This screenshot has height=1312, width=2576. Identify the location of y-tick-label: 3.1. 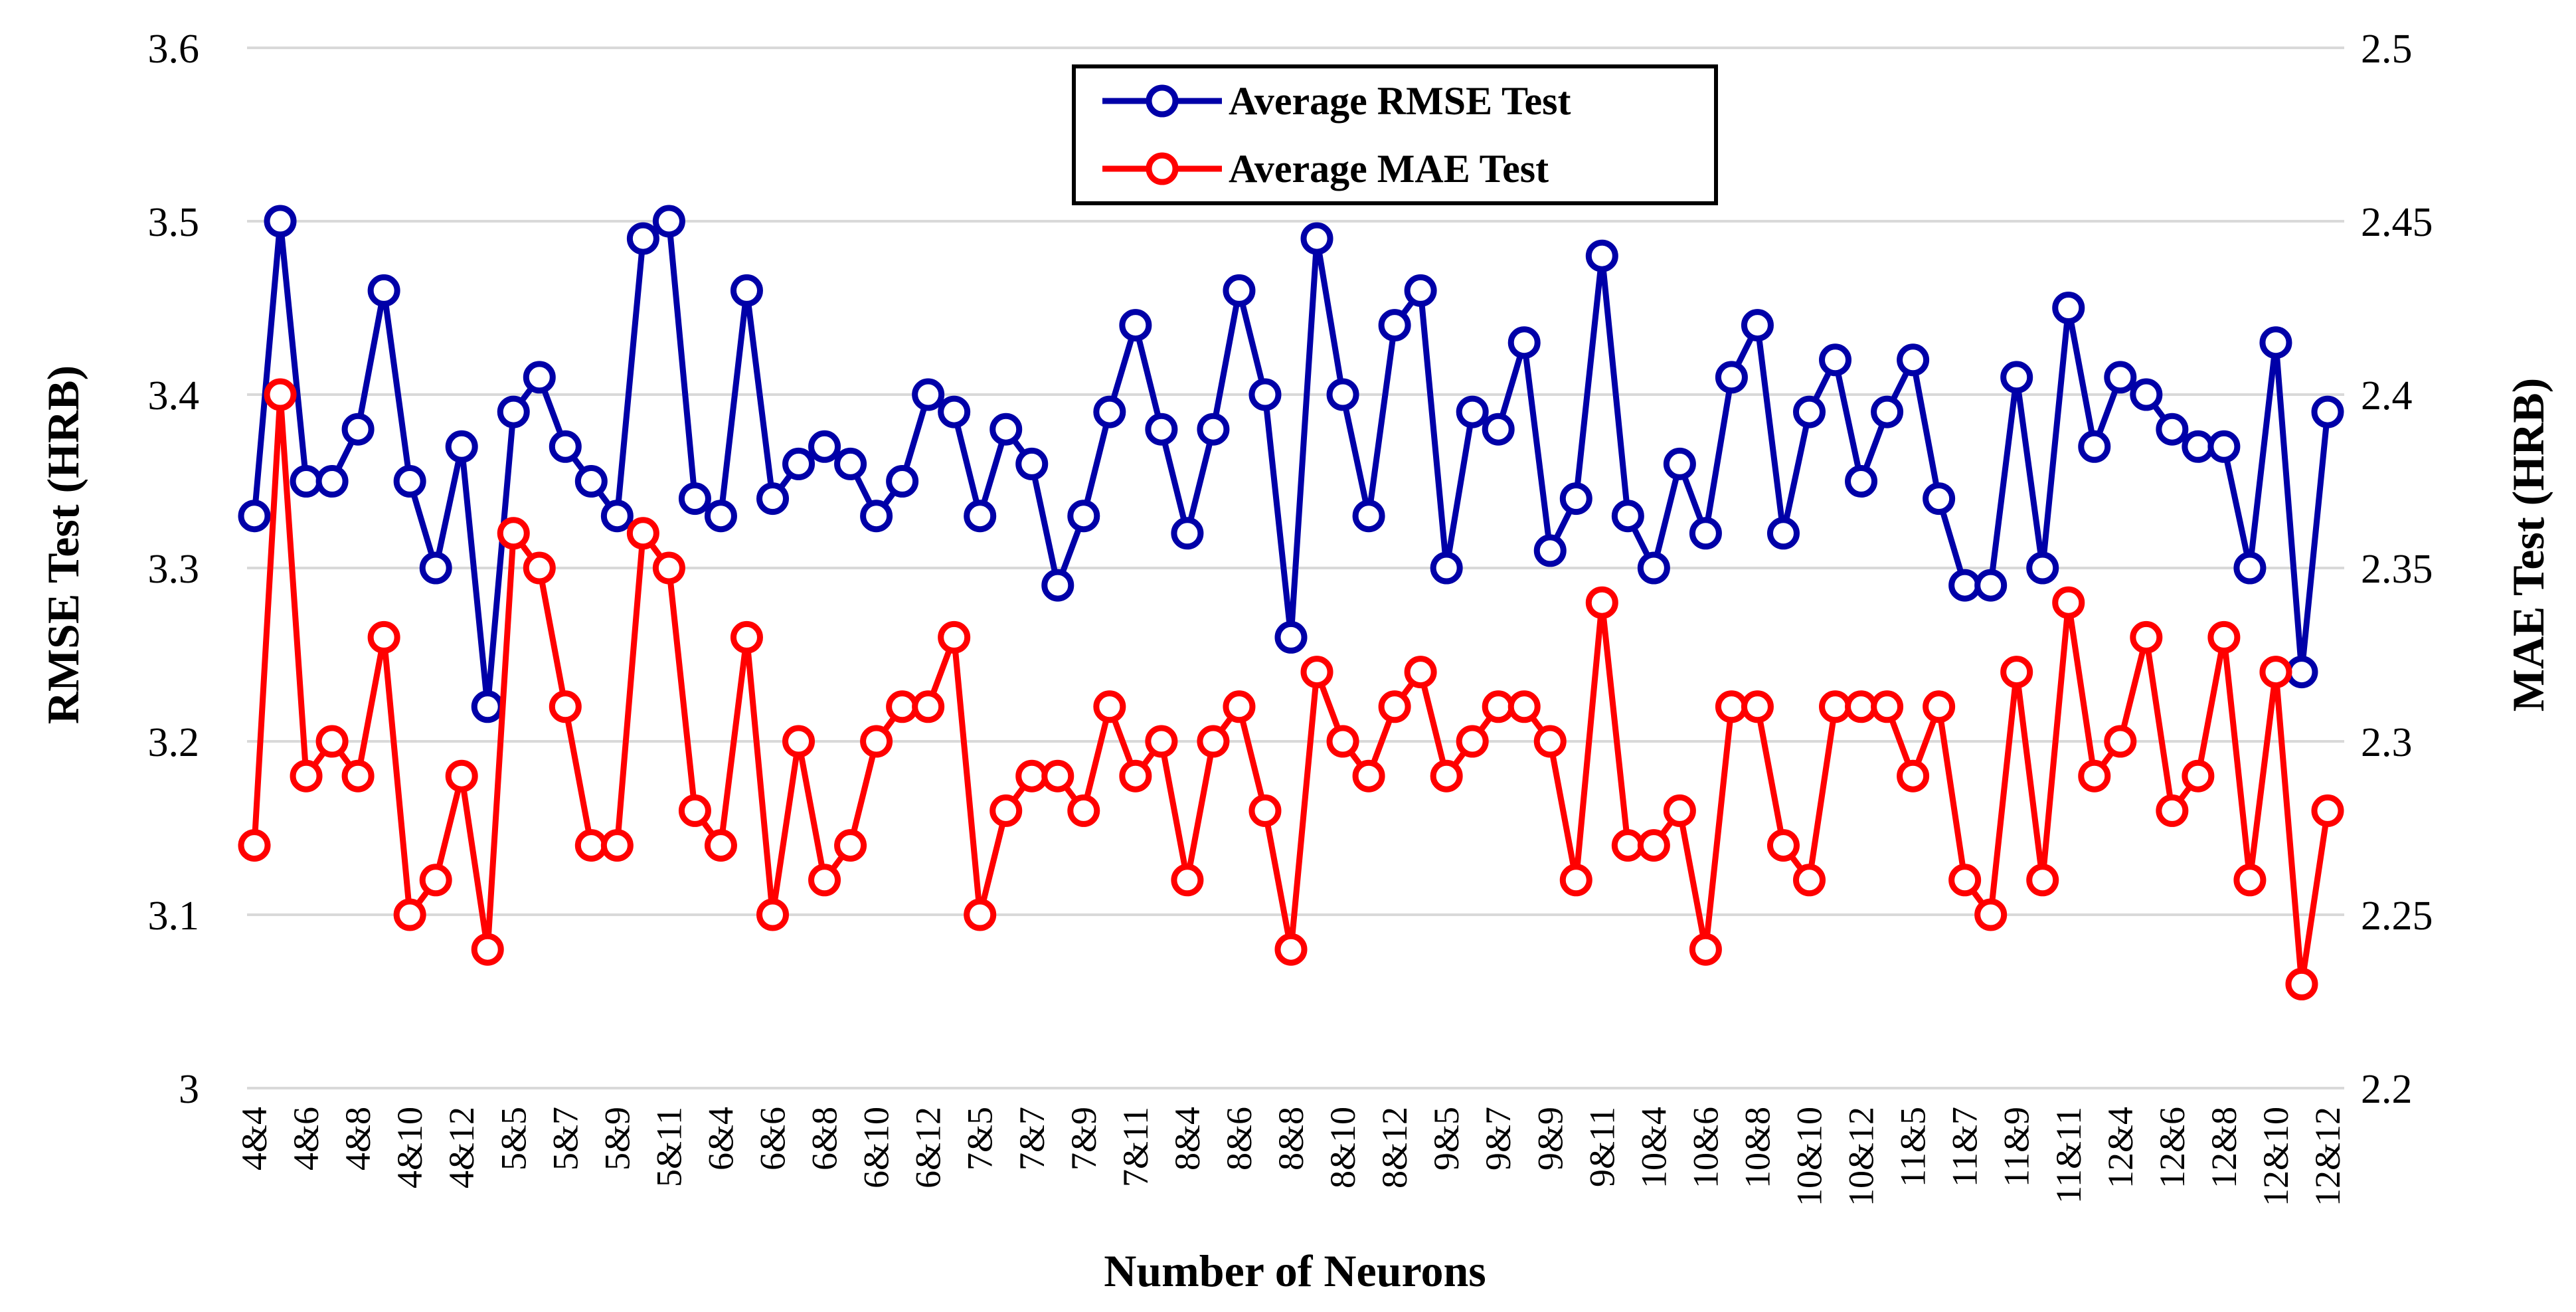
(174, 916).